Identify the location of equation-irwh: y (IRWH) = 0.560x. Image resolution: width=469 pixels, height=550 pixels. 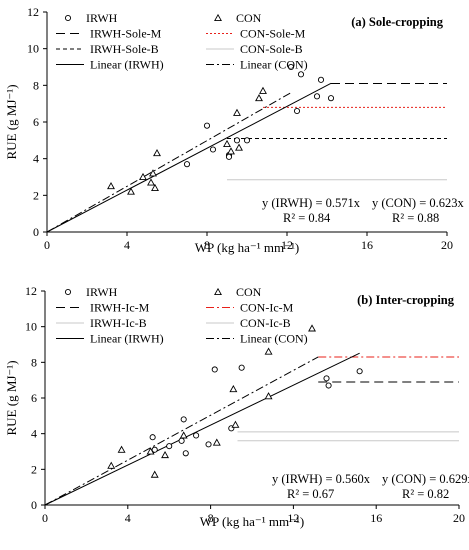
(321, 479).